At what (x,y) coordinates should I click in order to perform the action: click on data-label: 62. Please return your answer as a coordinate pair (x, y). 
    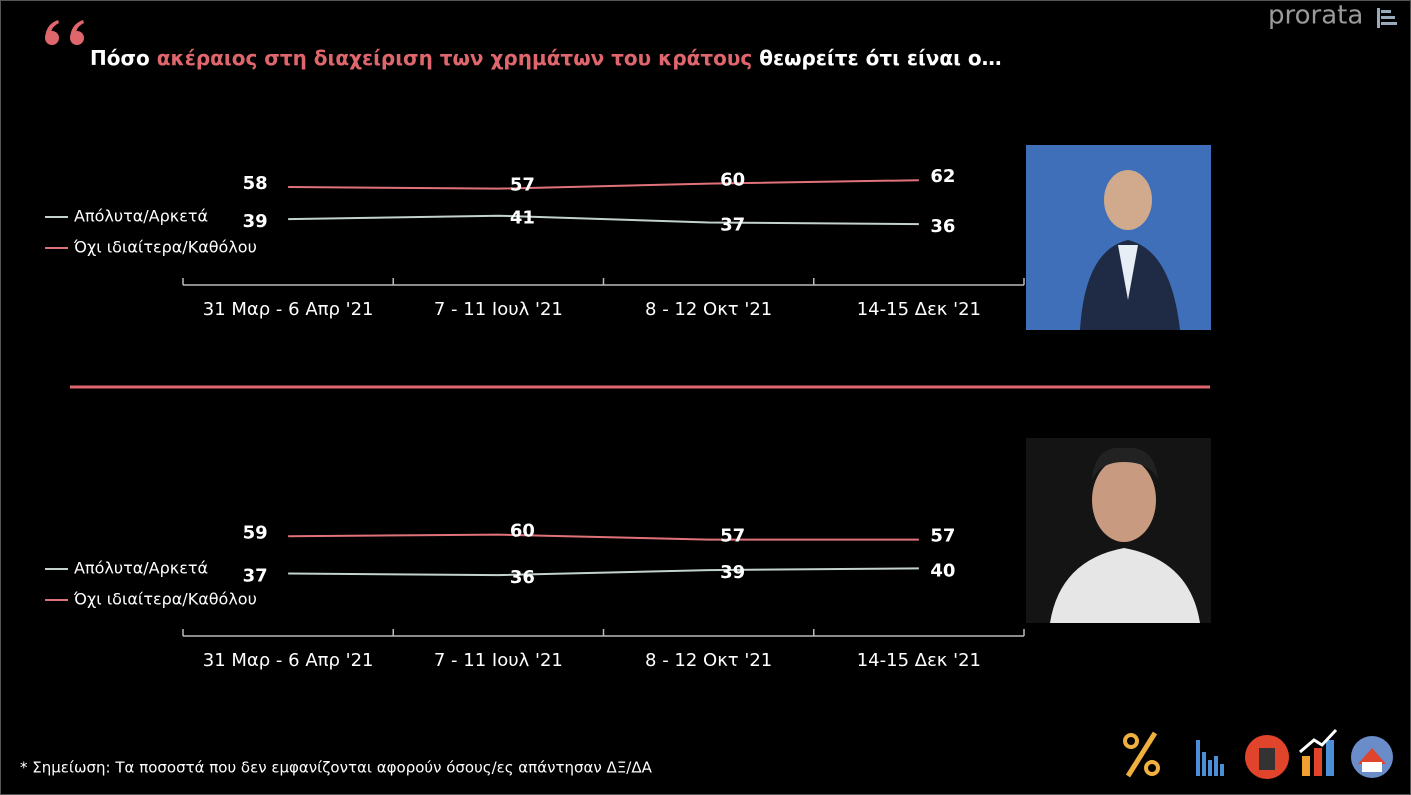
    Looking at the image, I should click on (942, 176).